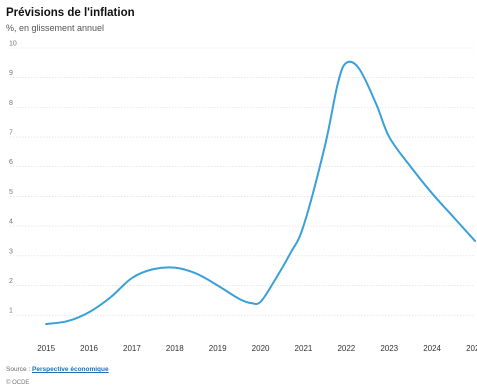 This screenshot has height=390, width=477. Describe the element at coordinates (11, 162) in the screenshot. I see `y-tick-label: 6` at that location.